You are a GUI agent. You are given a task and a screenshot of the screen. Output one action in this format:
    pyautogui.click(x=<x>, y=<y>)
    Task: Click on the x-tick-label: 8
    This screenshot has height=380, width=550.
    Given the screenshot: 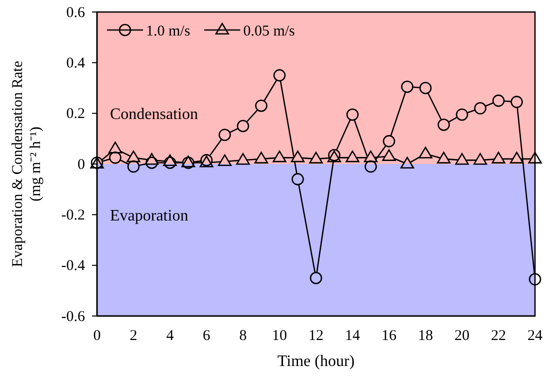 What is the action you would take?
    pyautogui.click(x=243, y=336)
    